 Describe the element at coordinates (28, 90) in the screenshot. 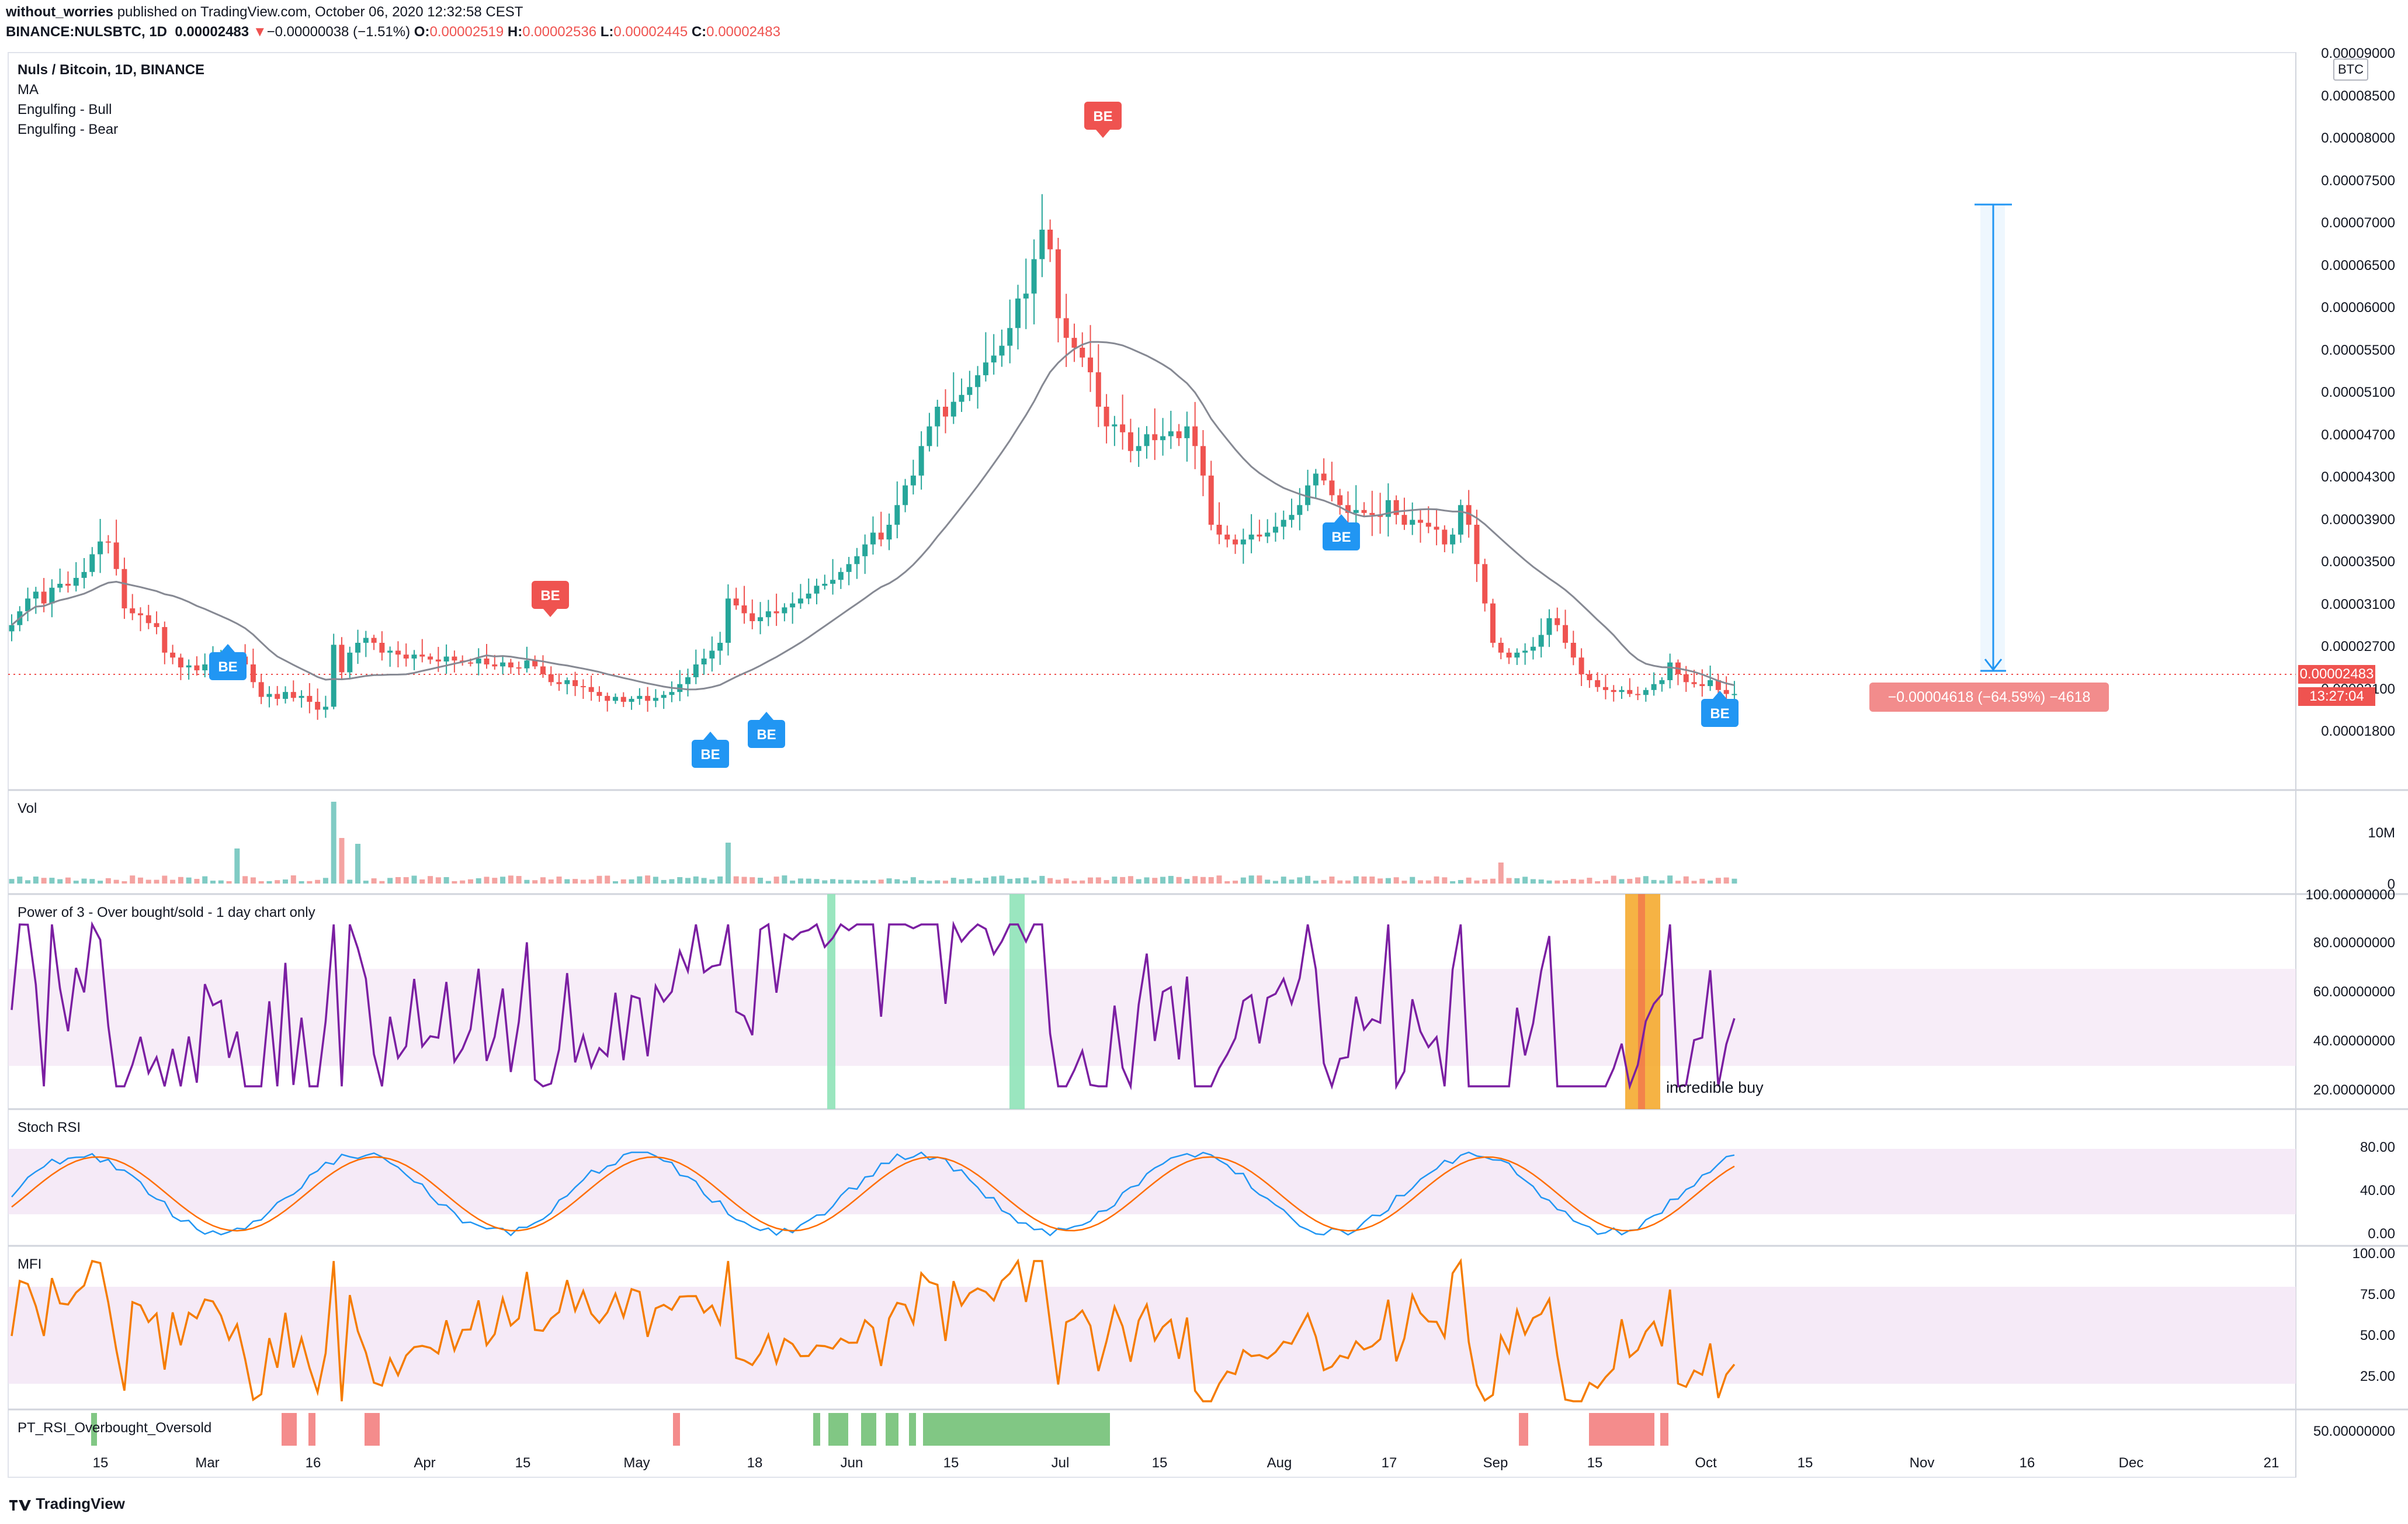

I see `legend-item-ma: MA` at that location.